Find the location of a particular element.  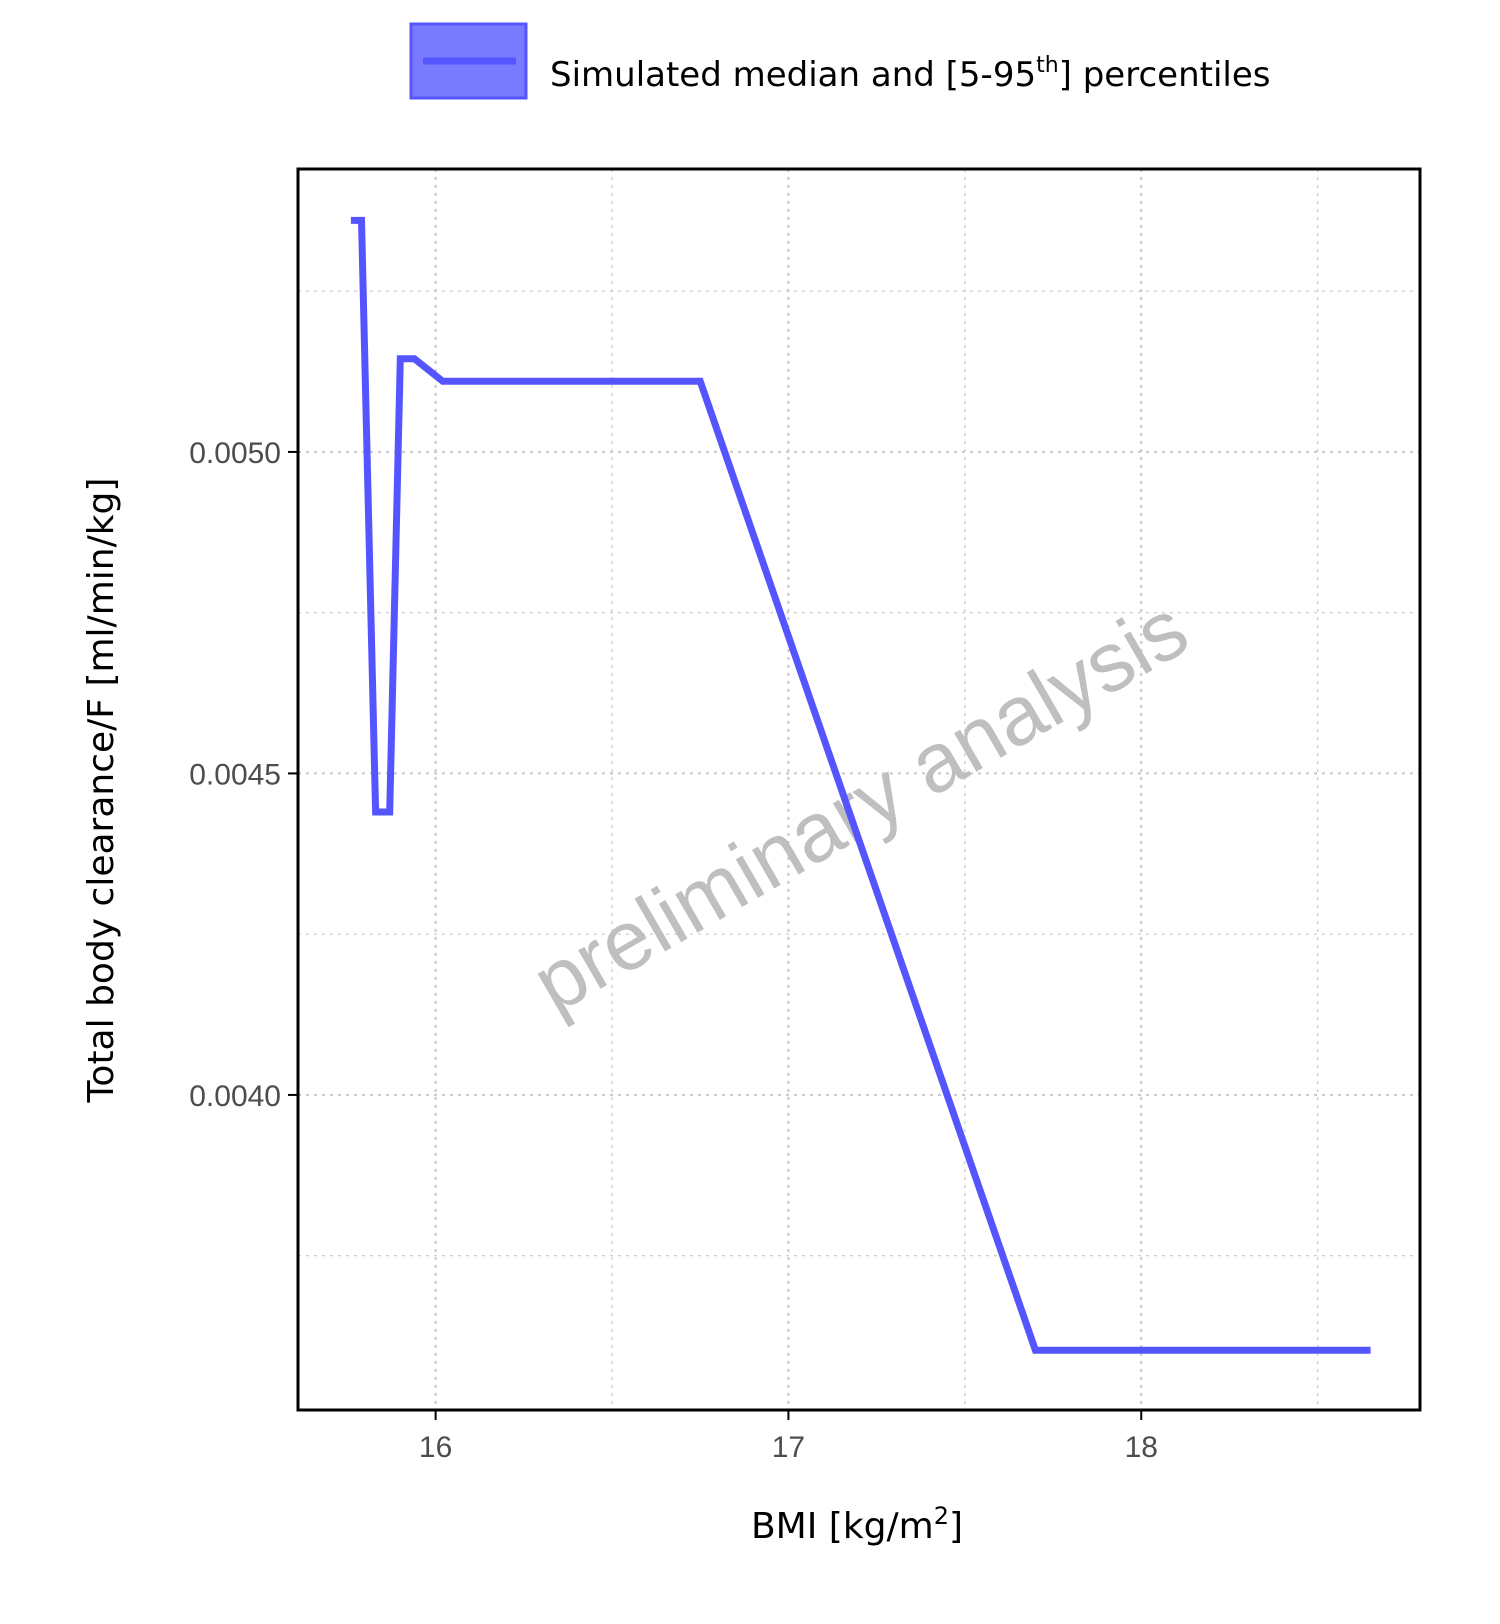

x-axis: 16 17 18 is located at coordinates (788, 1437).